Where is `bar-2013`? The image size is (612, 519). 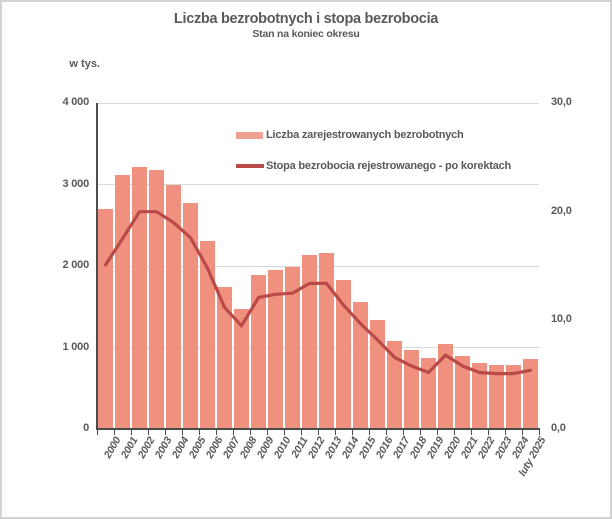
bar-2013 is located at coordinates (326, 341).